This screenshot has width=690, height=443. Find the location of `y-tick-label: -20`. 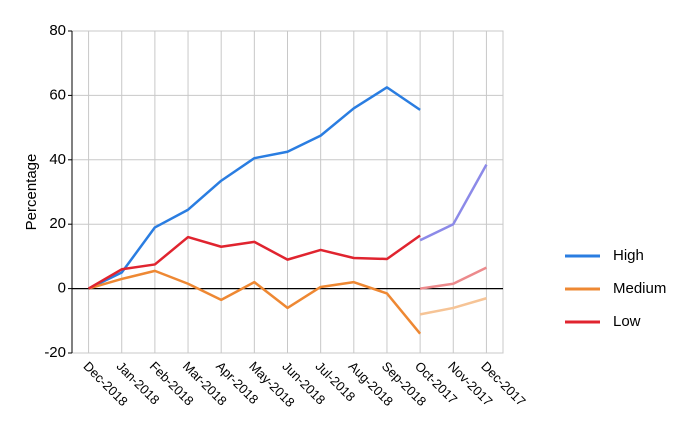

y-tick-label: -20 is located at coordinates (55, 352).